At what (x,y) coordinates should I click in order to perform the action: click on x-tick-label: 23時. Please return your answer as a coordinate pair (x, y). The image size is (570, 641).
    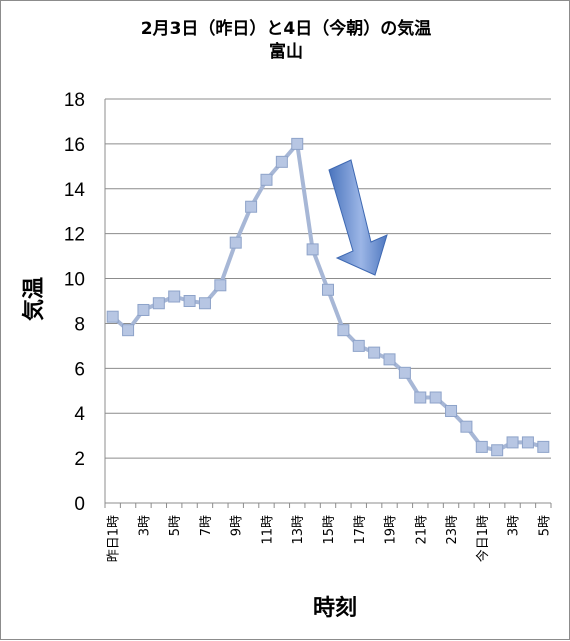
    Looking at the image, I should click on (452, 530).